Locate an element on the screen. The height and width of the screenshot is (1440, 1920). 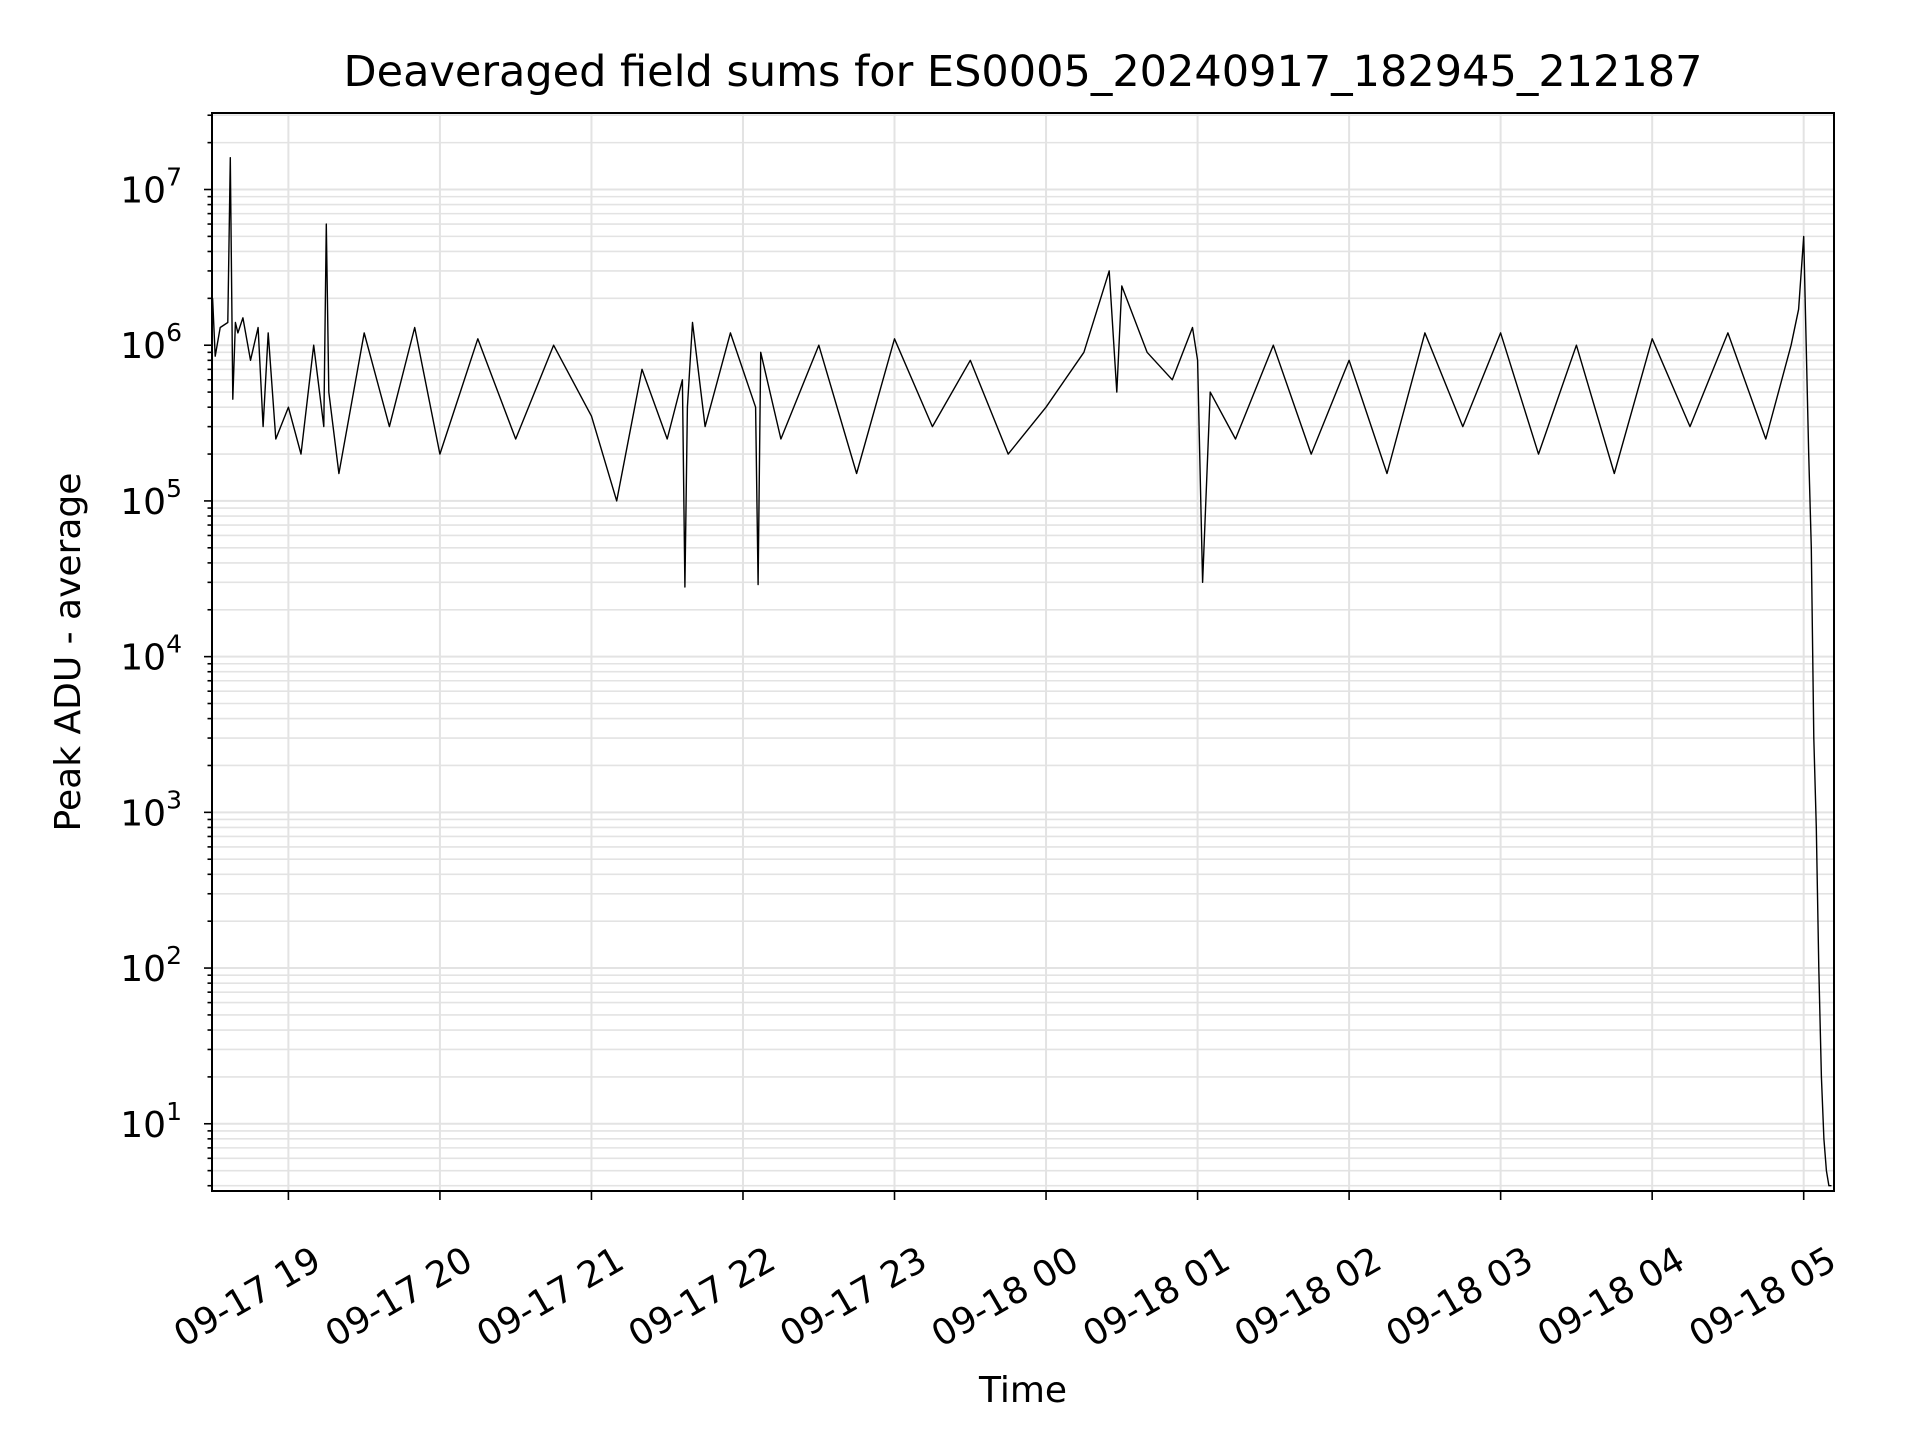
x-axis-label: Time is located at coordinates (1022, 1390).